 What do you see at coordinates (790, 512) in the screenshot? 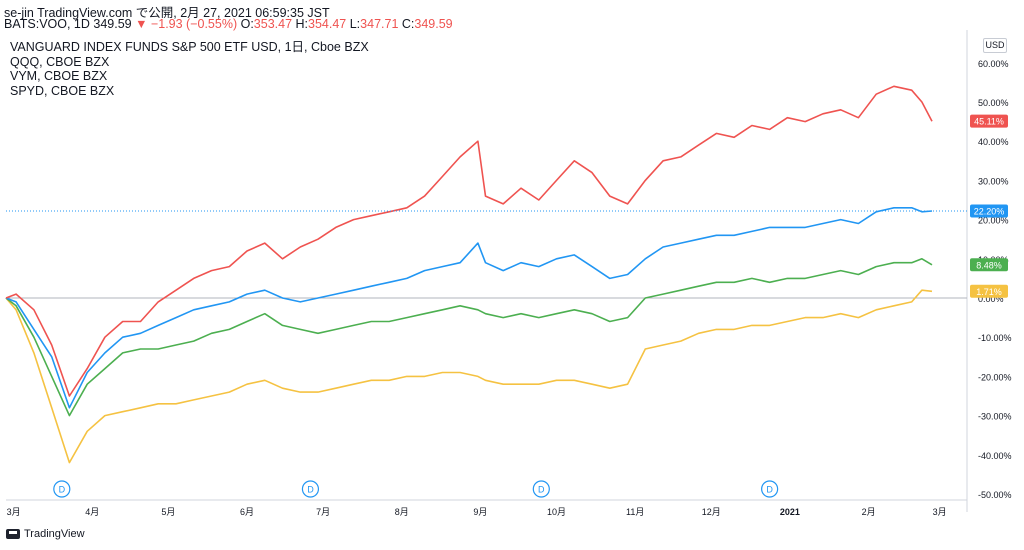
I see `x-tick-label: 2021` at bounding box center [790, 512].